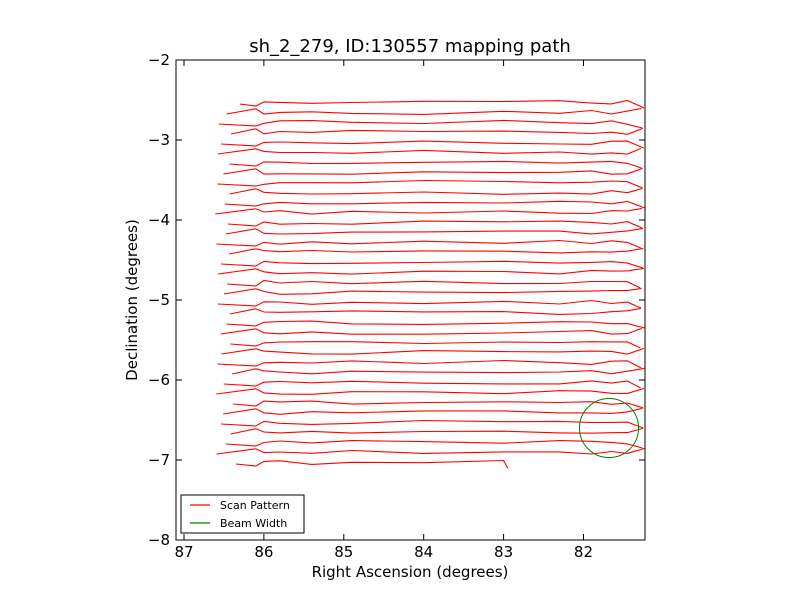 This screenshot has width=800, height=600. Describe the element at coordinates (503, 552) in the screenshot. I see `x-tick-label: 83` at that location.